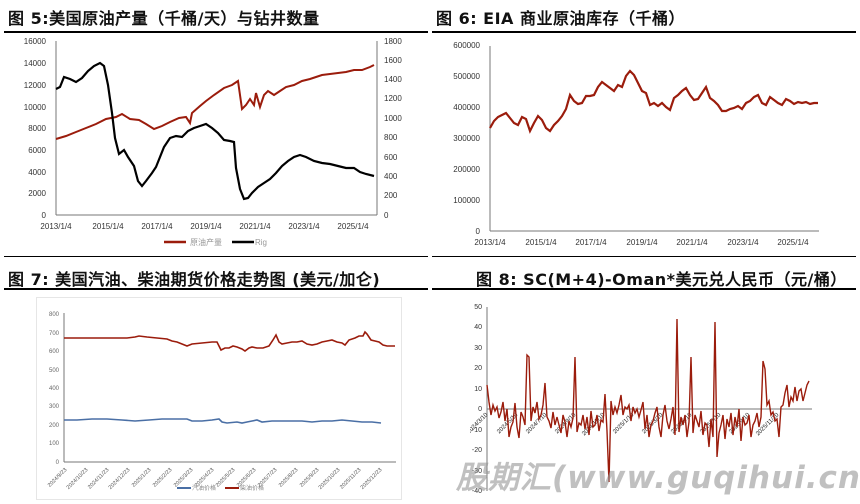 The height and width of the screenshot is (504, 860). Describe the element at coordinates (206, 242) in the screenshot. I see `fig5-legend-production: 原油产量` at that location.